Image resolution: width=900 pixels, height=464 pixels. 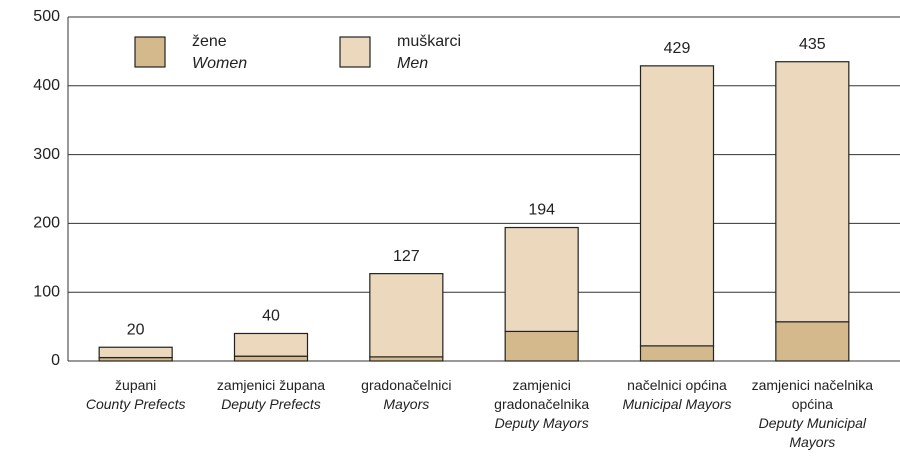 I want to click on y-tick-label: 200, so click(x=46, y=223).